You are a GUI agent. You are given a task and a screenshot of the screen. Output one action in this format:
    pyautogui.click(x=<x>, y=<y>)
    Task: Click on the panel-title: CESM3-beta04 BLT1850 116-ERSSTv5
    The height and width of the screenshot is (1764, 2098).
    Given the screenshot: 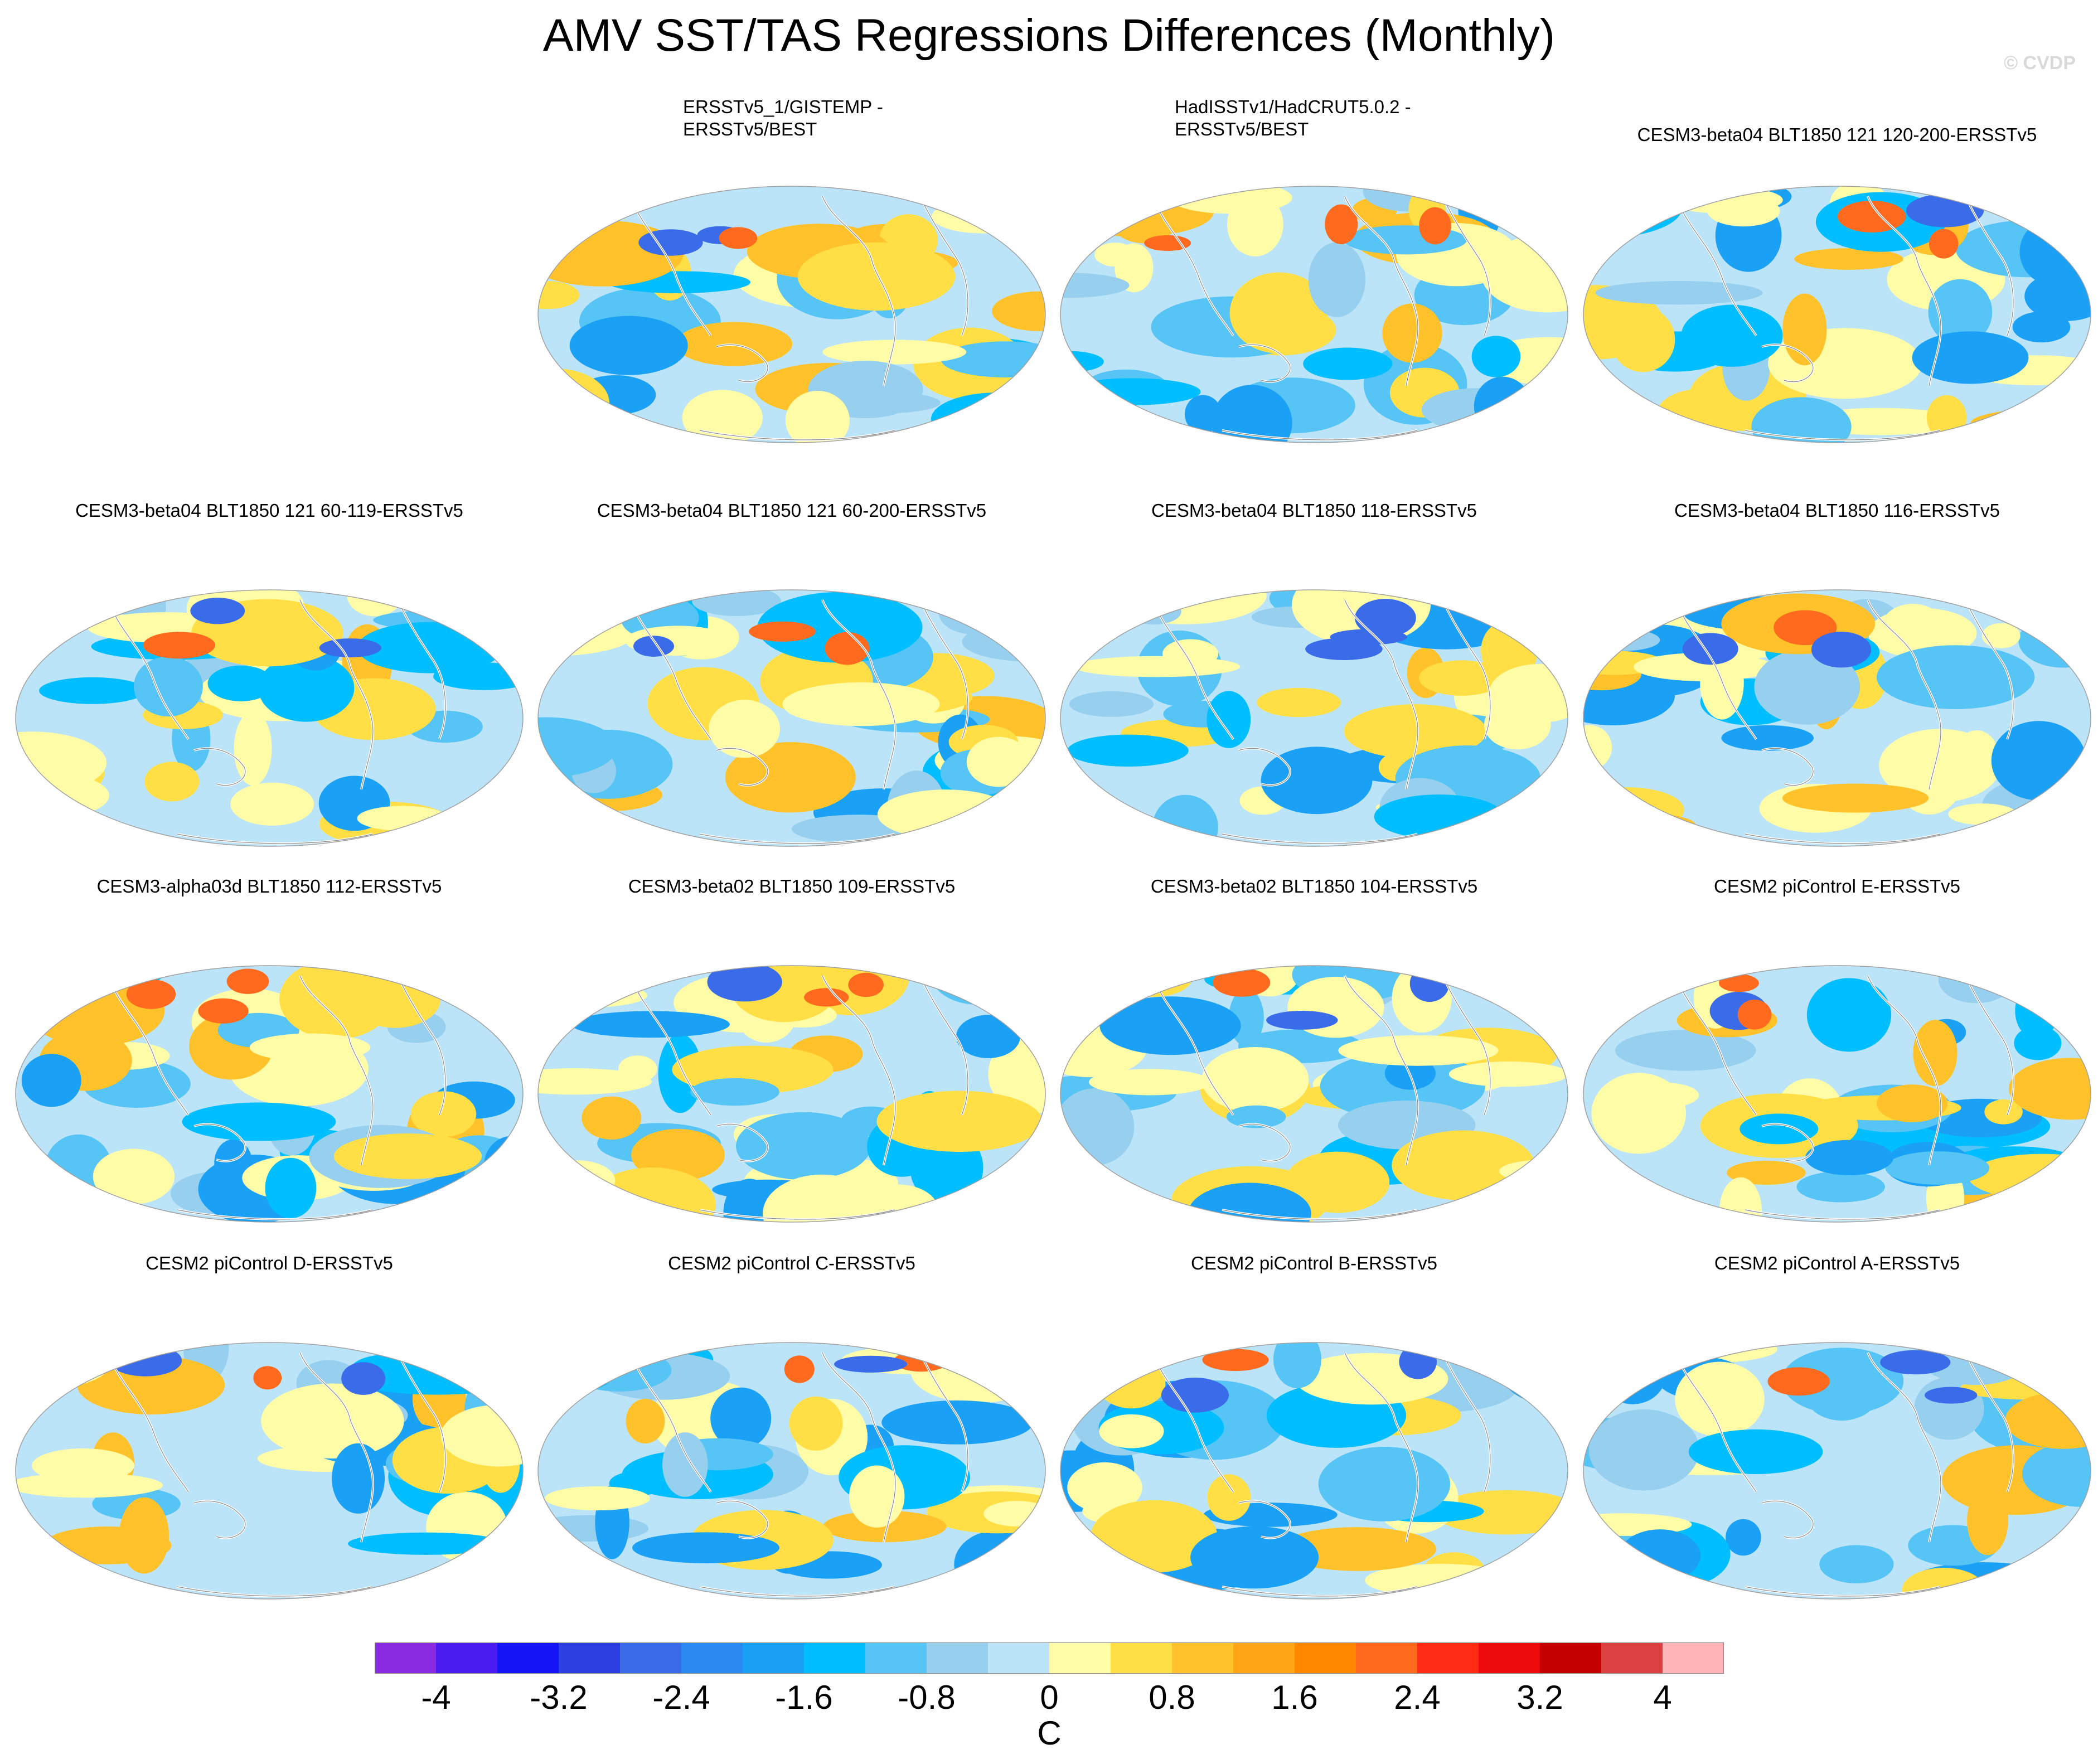 What is the action you would take?
    pyautogui.click(x=1837, y=510)
    